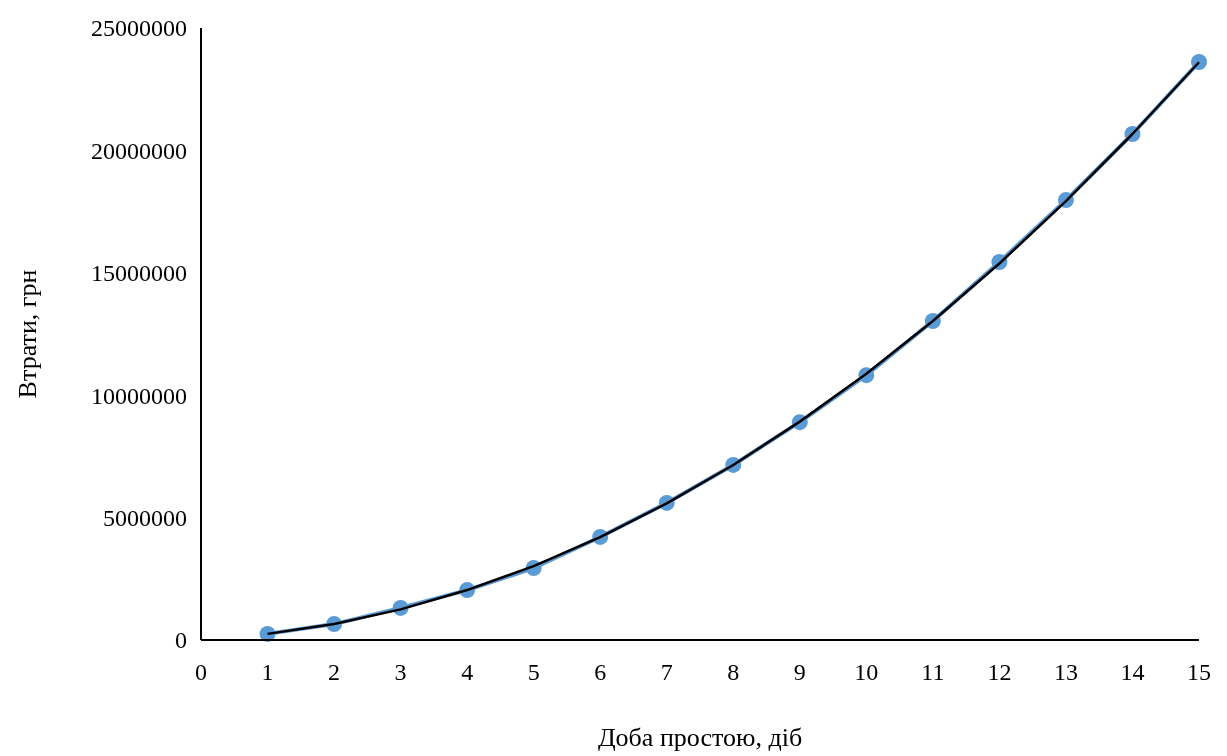  Describe the element at coordinates (181, 640) in the screenshot. I see `y-tick-label: 0` at that location.